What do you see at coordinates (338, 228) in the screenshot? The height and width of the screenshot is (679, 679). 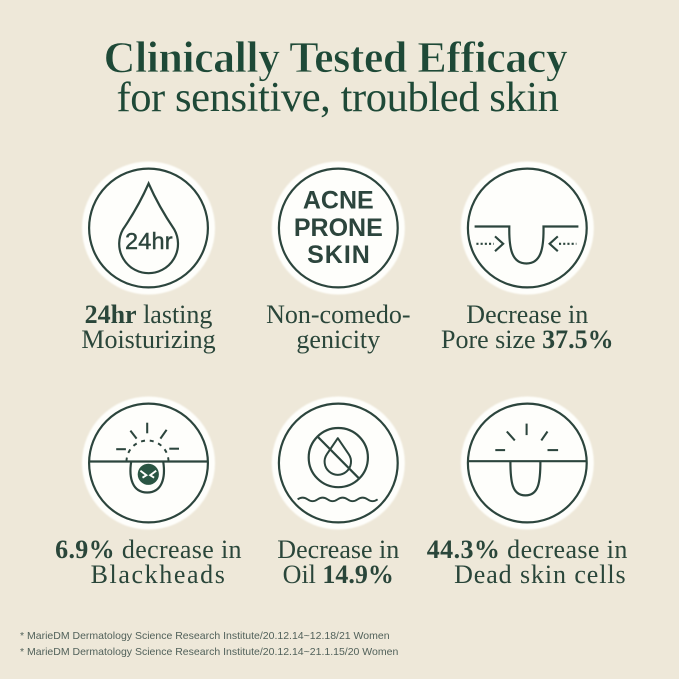 I see `svg-text: PRONE` at bounding box center [338, 228].